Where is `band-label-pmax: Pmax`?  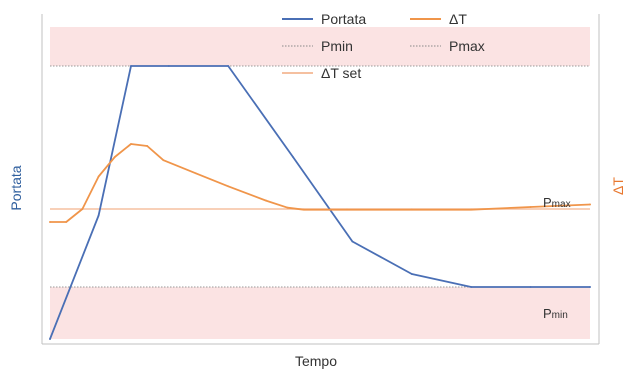 band-label-pmax: Pmax is located at coordinates (557, 202).